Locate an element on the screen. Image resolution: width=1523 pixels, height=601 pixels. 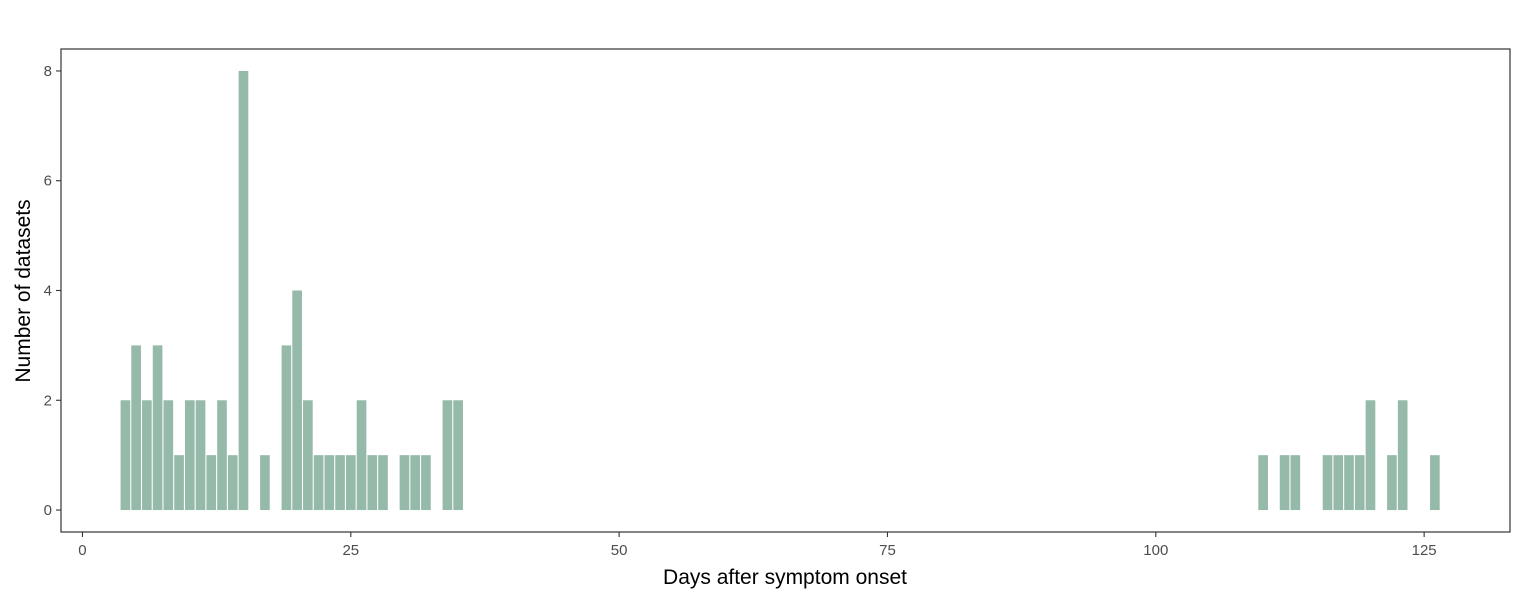
y-axis: 0 2 4 6 8 is located at coordinates (52, 291).